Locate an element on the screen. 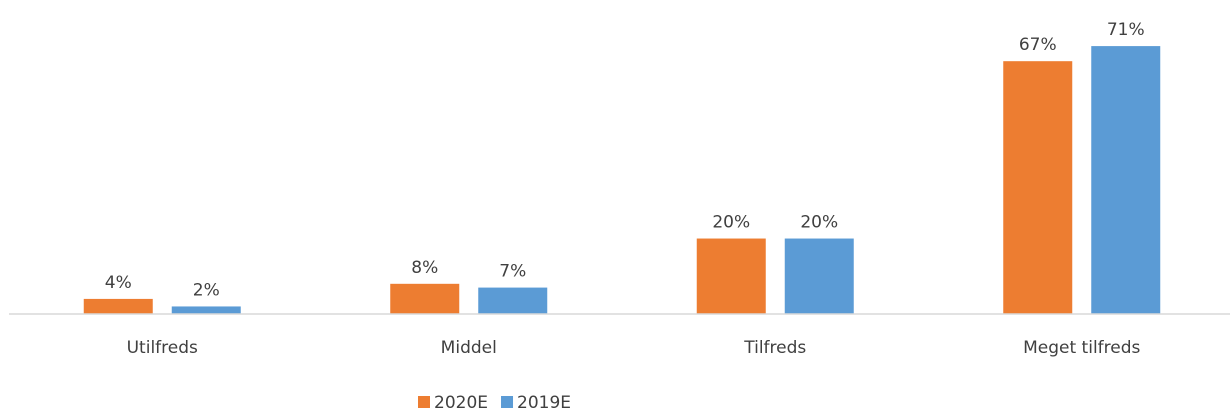  data-label: 7% is located at coordinates (512, 272).